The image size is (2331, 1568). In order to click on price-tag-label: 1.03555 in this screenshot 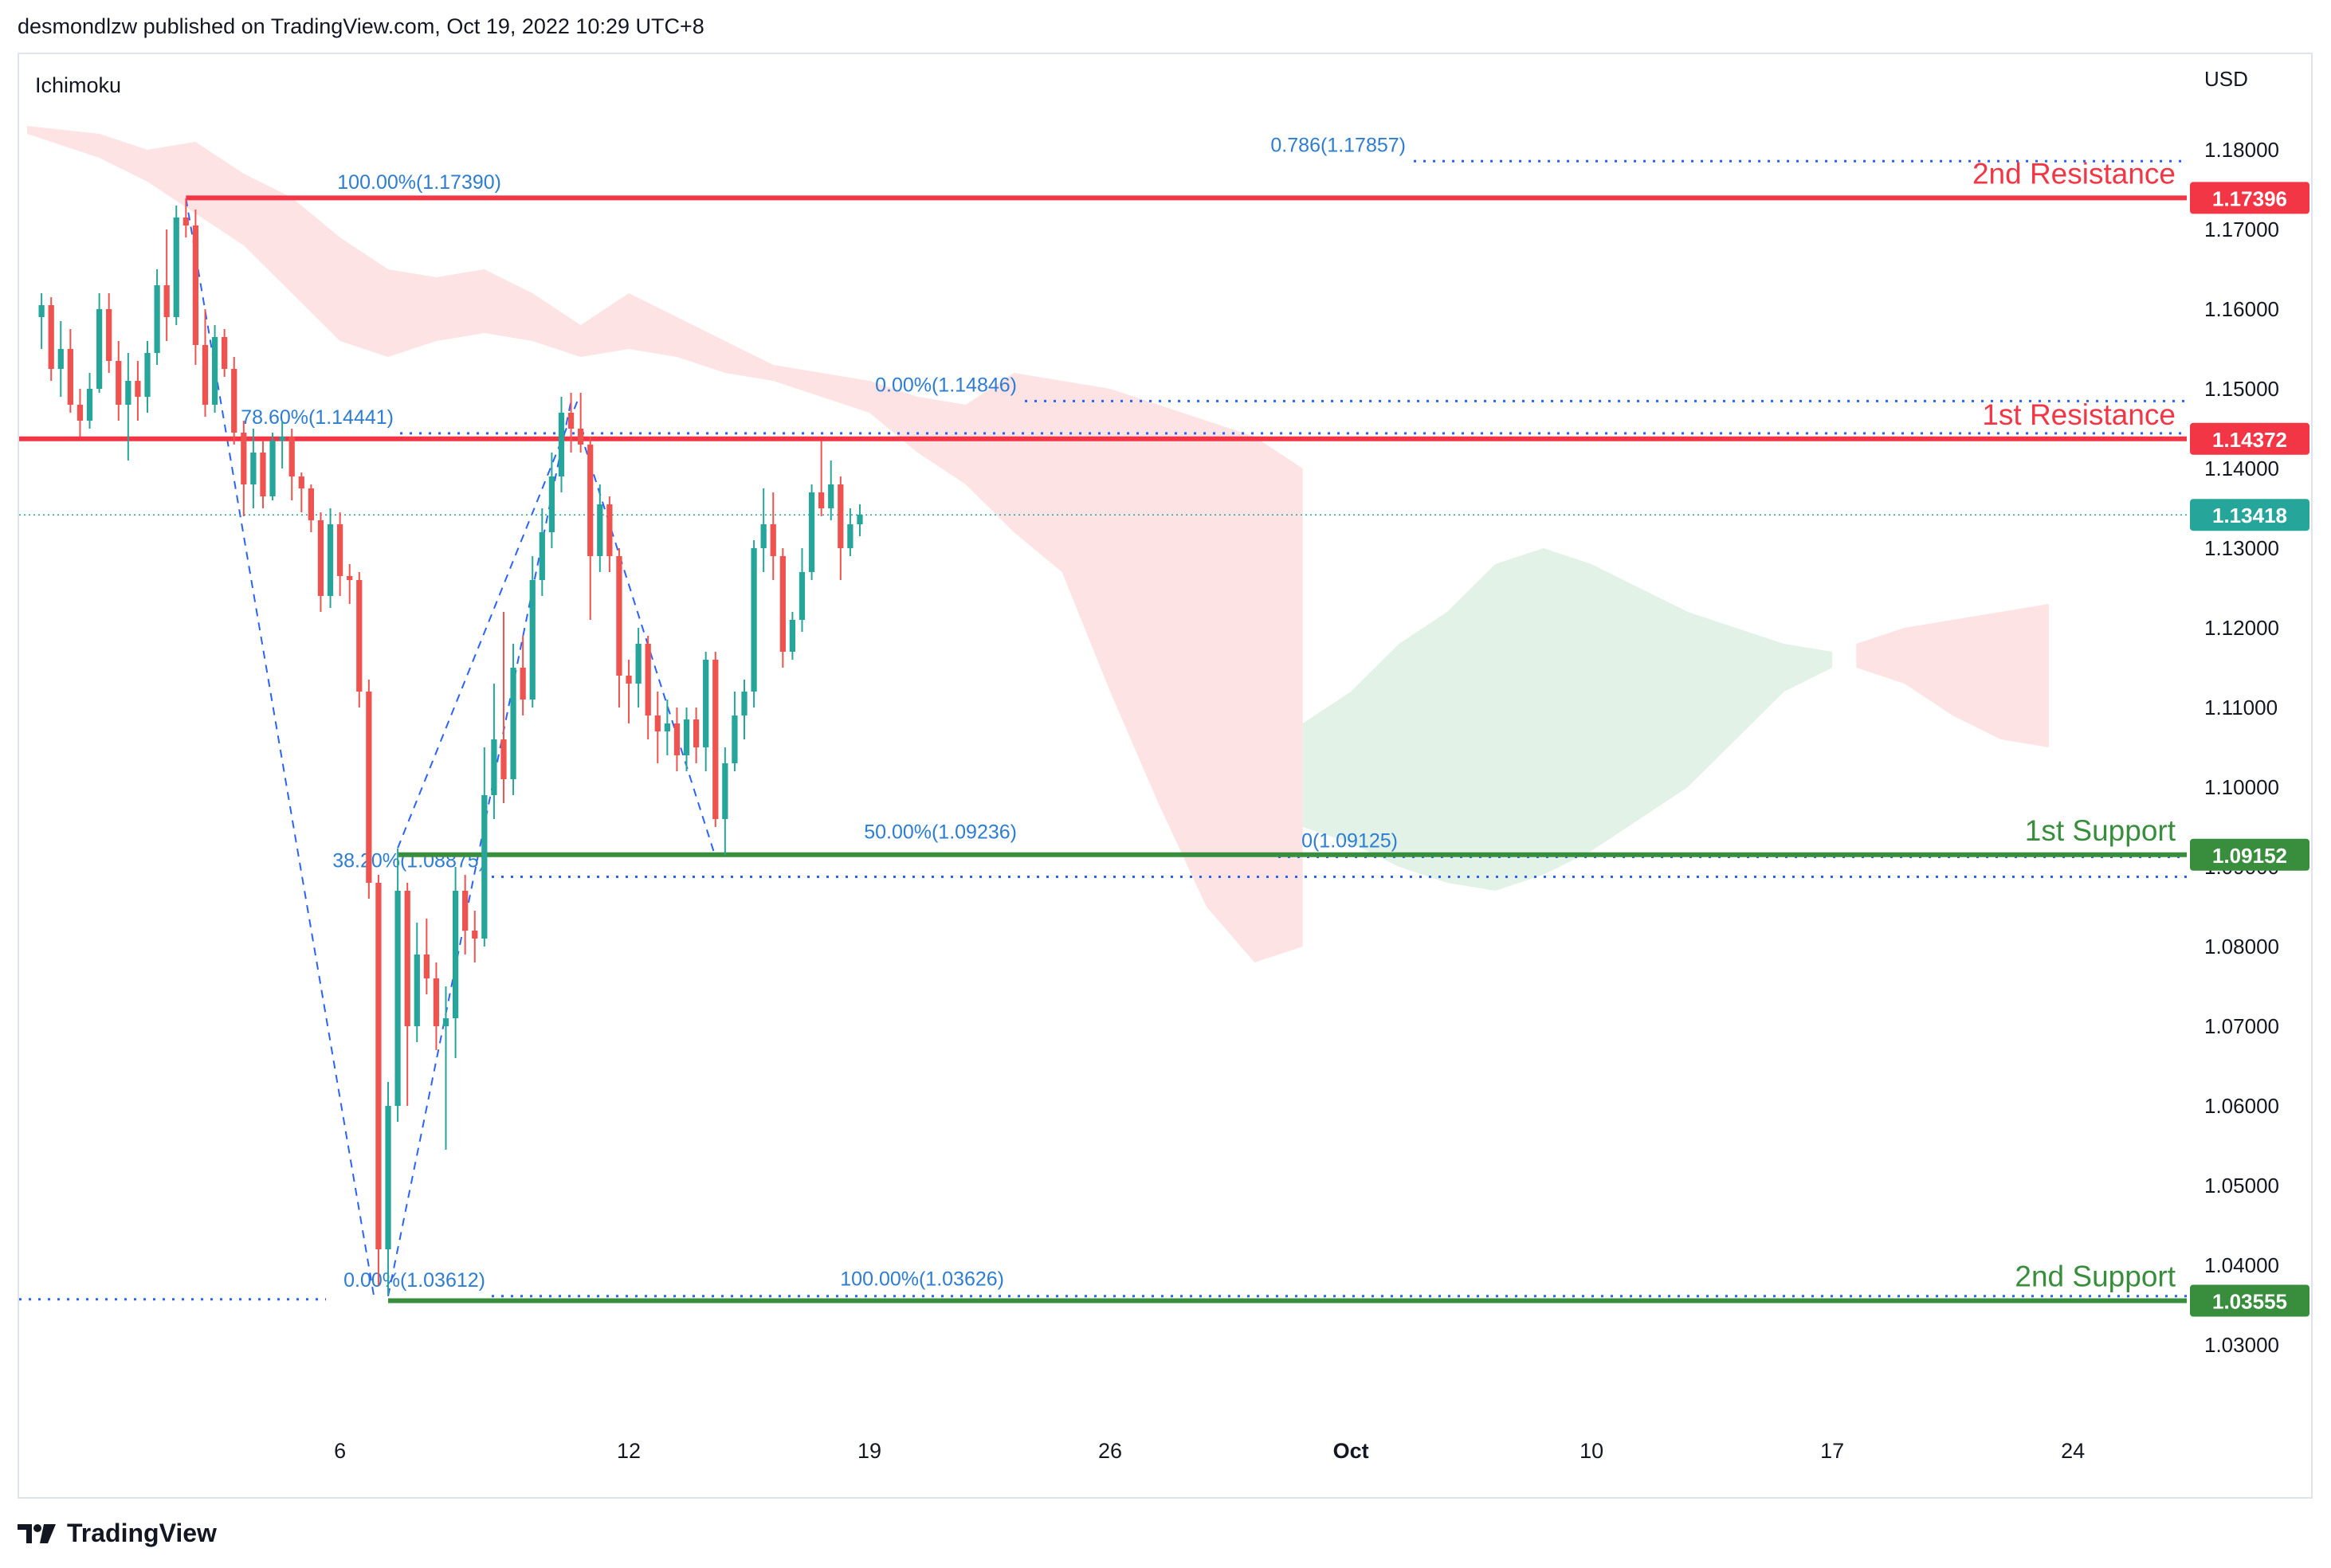, I will do `click(2249, 1302)`.